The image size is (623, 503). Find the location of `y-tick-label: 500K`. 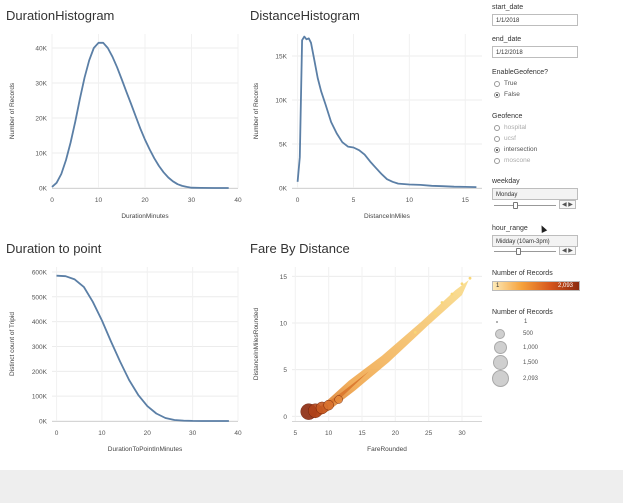

y-tick-label: 500K is located at coordinates (40, 297).